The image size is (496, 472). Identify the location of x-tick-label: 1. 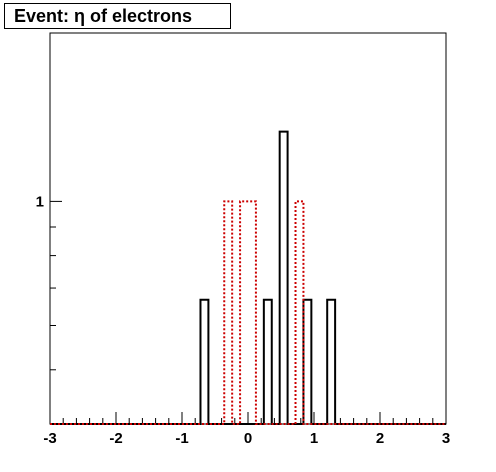
(314, 438).